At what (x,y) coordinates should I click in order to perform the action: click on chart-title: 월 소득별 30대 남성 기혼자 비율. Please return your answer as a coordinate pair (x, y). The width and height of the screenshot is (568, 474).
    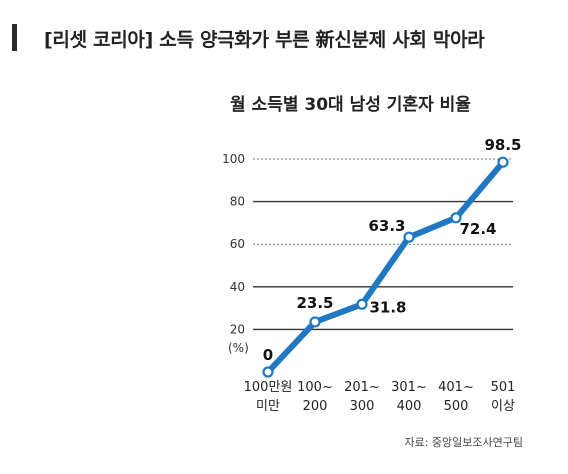
    Looking at the image, I should click on (350, 104).